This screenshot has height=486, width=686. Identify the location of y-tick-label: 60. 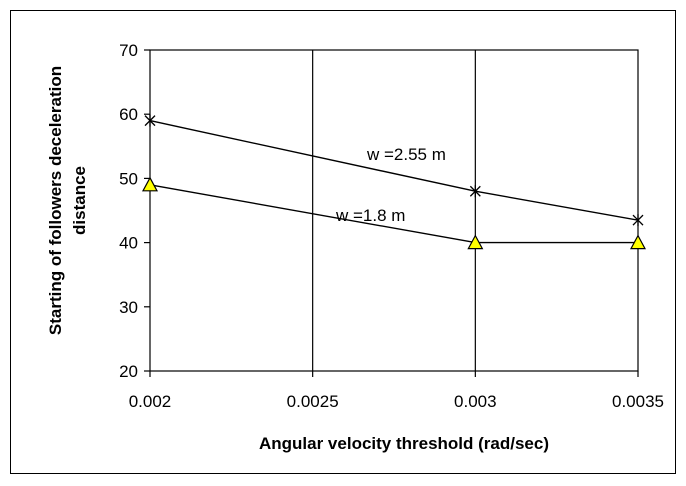
(128, 114).